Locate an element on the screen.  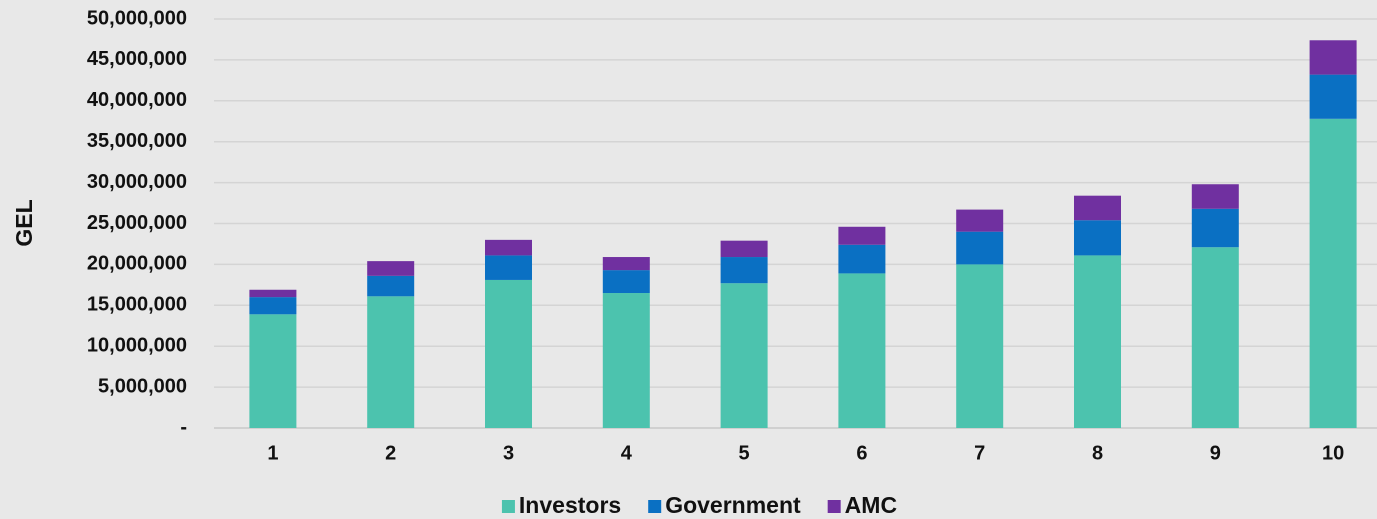
y-axis-label: GEL is located at coordinates (24, 222).